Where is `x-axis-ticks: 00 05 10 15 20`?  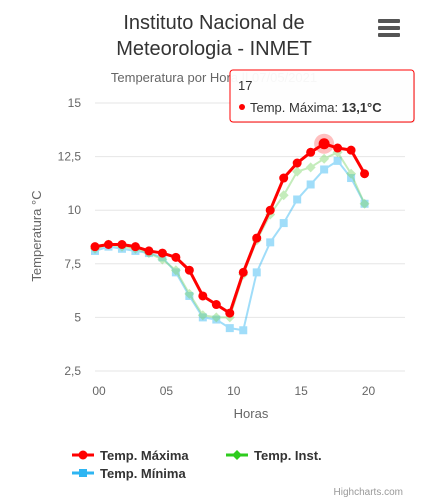 x-axis-ticks: 00 05 10 15 20 is located at coordinates (233, 391).